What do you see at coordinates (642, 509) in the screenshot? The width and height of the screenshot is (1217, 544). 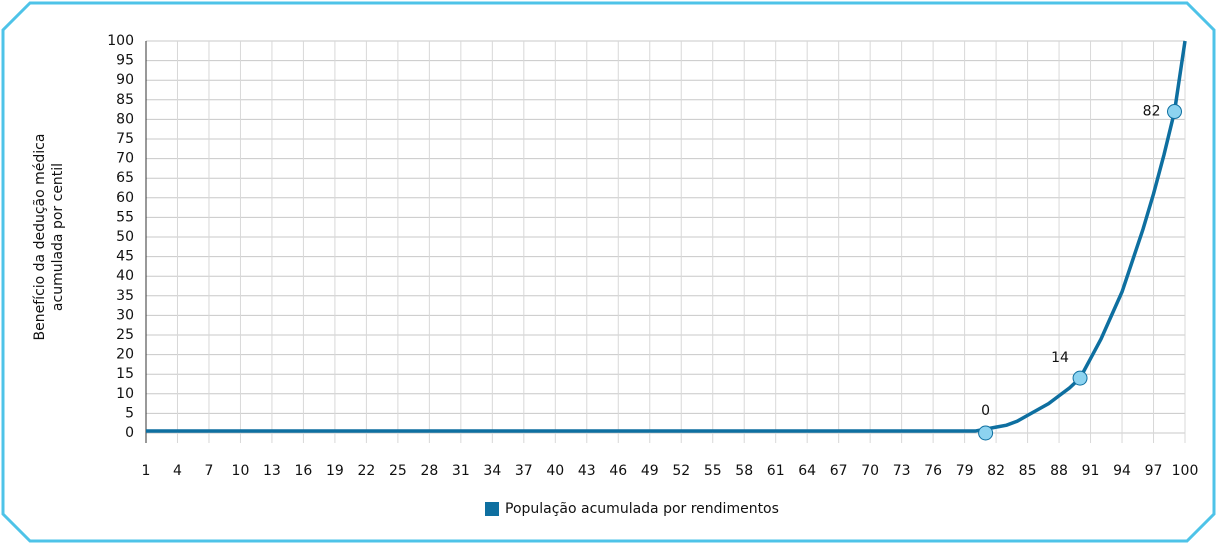 I see `legend-label: População acumulada por rendimentos` at bounding box center [642, 509].